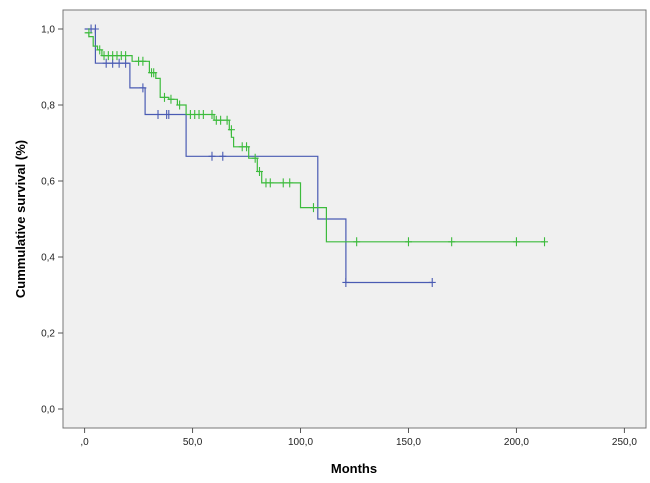 The width and height of the screenshot is (650, 483). I want to click on x-axis-title: Months, so click(354, 468).